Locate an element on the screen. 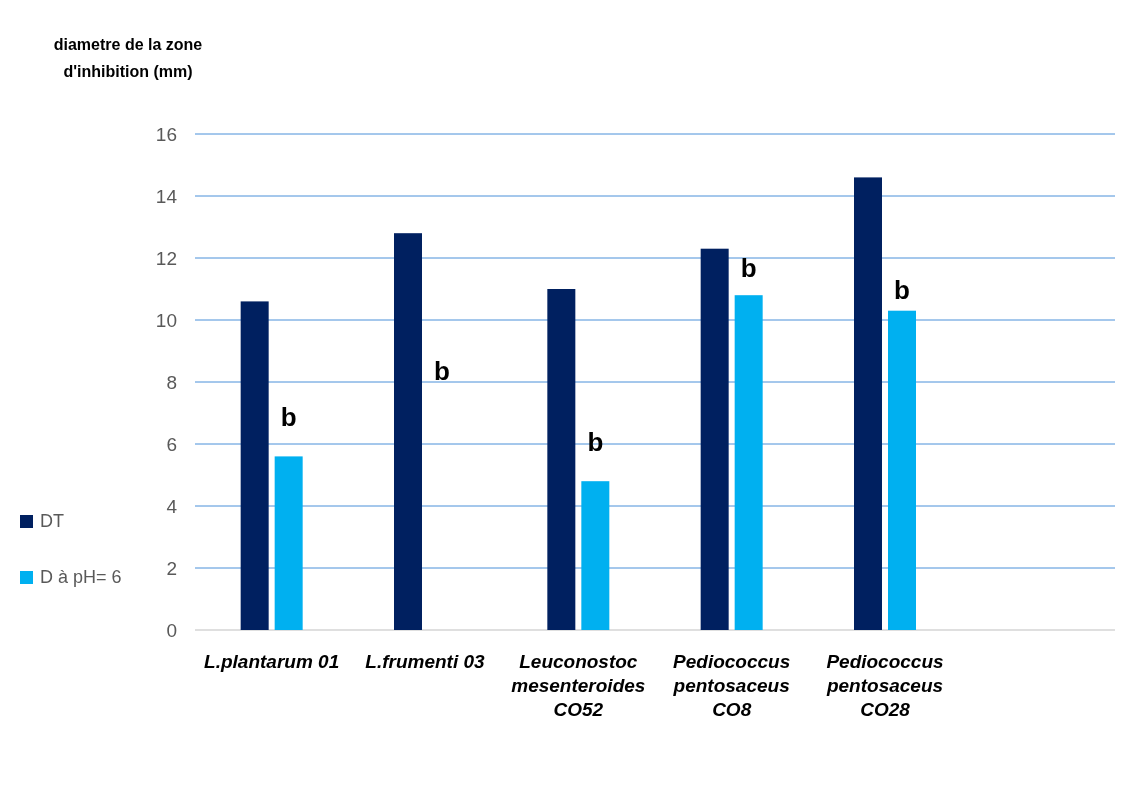 This screenshot has height=796, width=1142. y-tick-label: 0 is located at coordinates (171, 630).